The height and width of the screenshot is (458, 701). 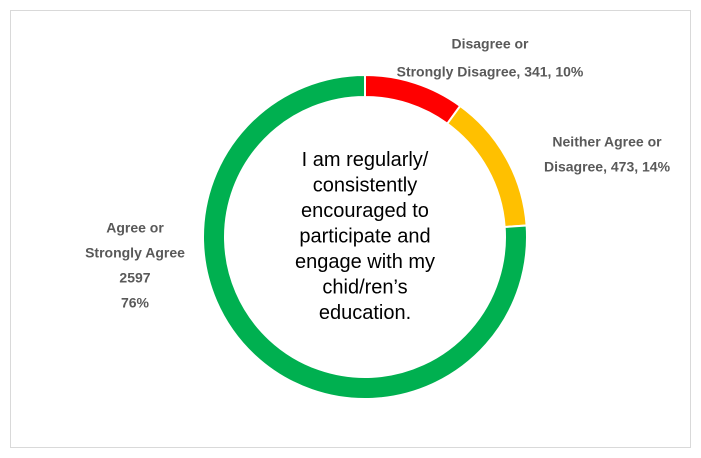 What do you see at coordinates (365, 185) in the screenshot?
I see `center-text: consistently` at bounding box center [365, 185].